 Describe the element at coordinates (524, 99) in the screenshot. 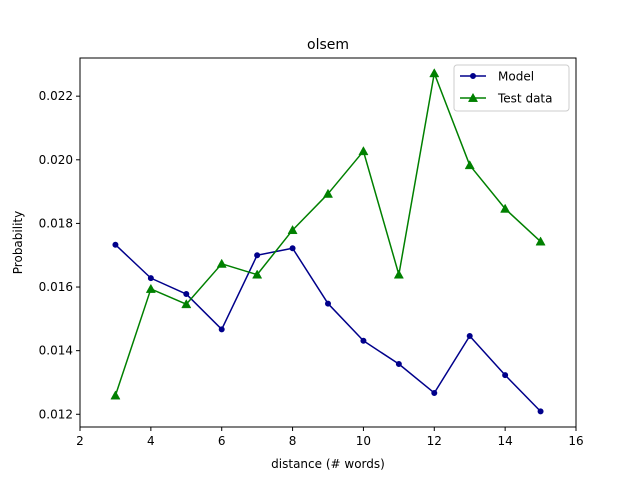

I see `legend-label-test-data: Test data` at that location.